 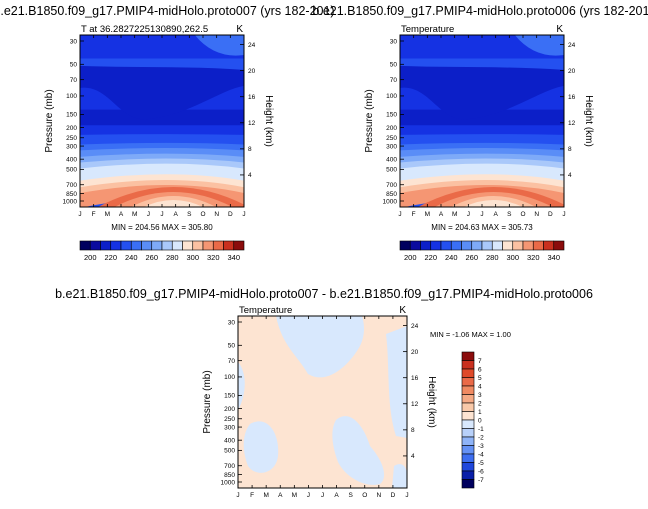 What do you see at coordinates (252, 45) in the screenshot?
I see `panel1-y2tick-label: 24` at bounding box center [252, 45].